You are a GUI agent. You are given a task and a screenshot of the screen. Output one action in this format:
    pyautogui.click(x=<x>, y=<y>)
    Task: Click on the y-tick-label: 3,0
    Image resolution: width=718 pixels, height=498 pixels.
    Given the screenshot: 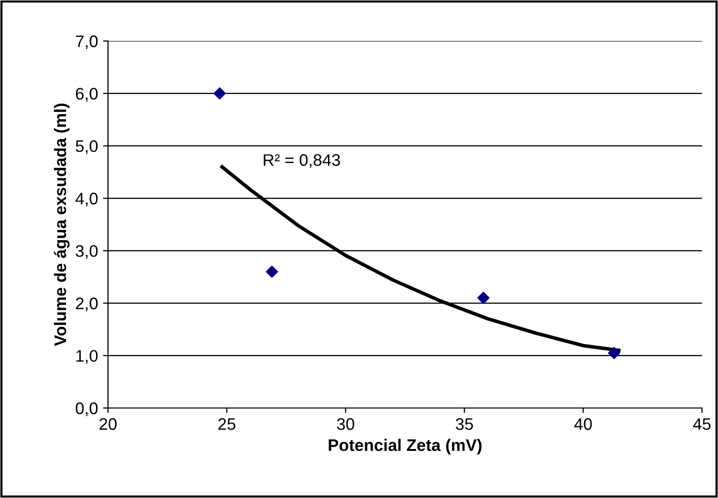 What is the action you would take?
    pyautogui.click(x=87, y=252)
    